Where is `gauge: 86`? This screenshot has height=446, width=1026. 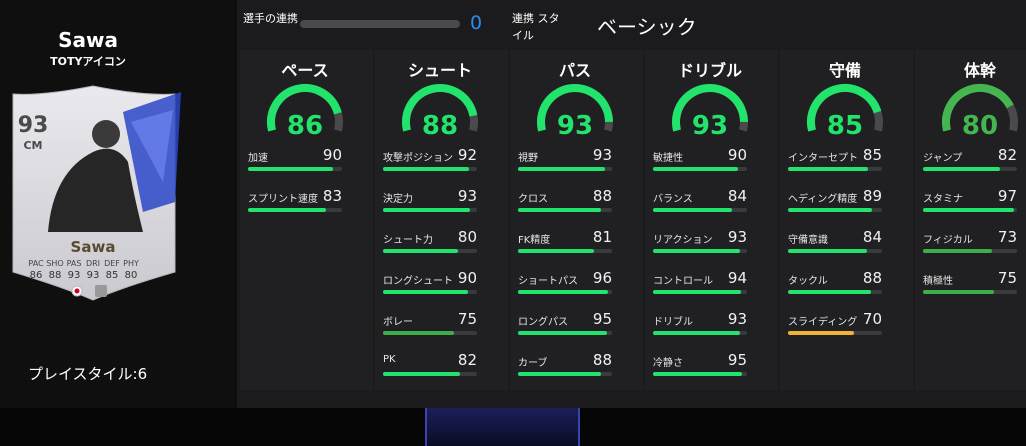
gauge: 86 is located at coordinates (305, 112).